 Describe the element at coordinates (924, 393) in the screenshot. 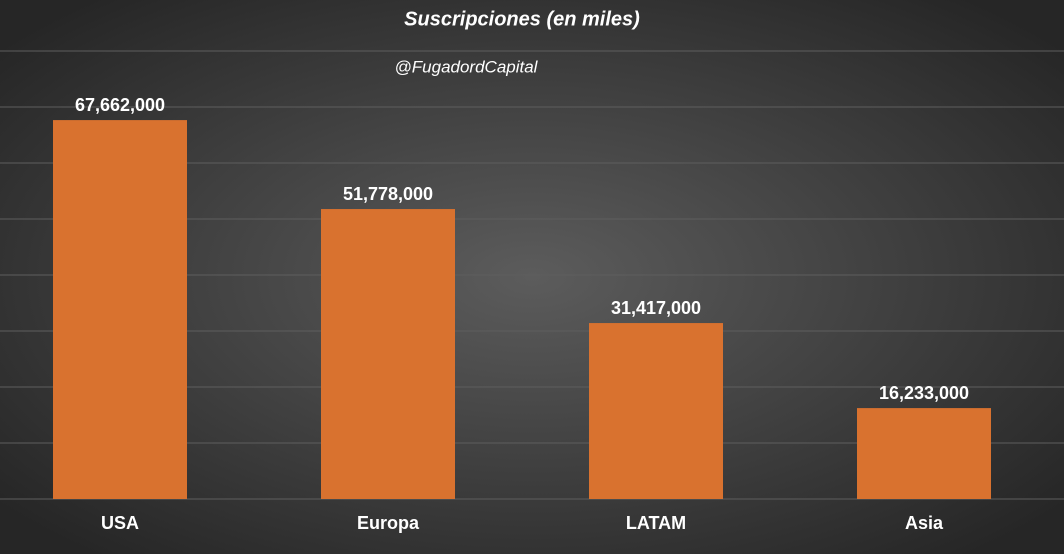

I see `value-label: 16,233,000` at that location.